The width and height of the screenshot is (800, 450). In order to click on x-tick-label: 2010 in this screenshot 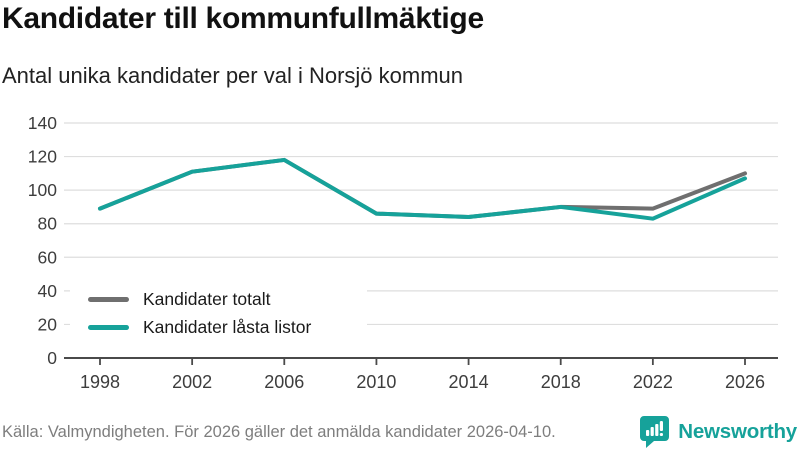, I will do `click(376, 382)`.